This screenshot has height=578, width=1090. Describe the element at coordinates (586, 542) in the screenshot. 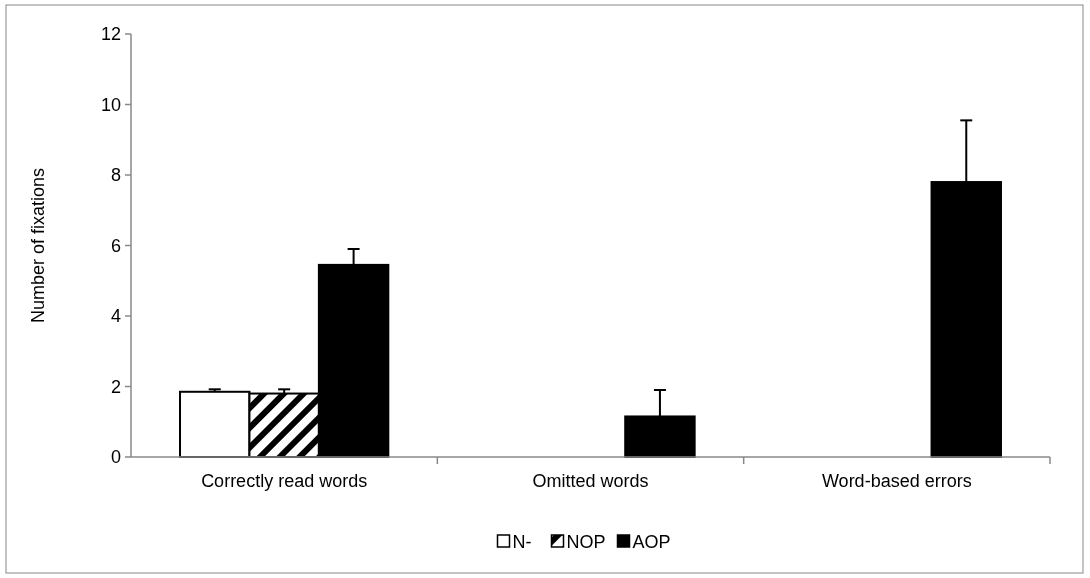

I see `legend-label: NOP` at that location.